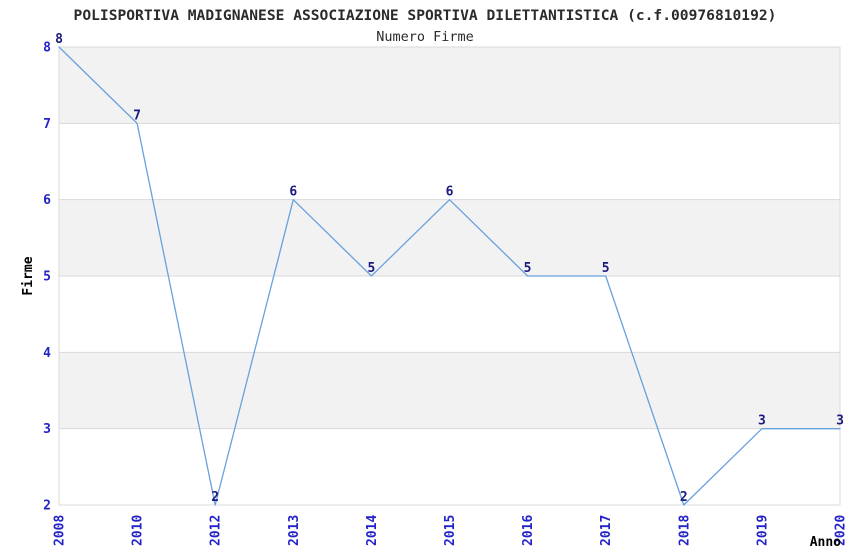 This screenshot has height=550, width=850. Describe the element at coordinates (138, 530) in the screenshot. I see `x-tick-label: 2010` at that location.